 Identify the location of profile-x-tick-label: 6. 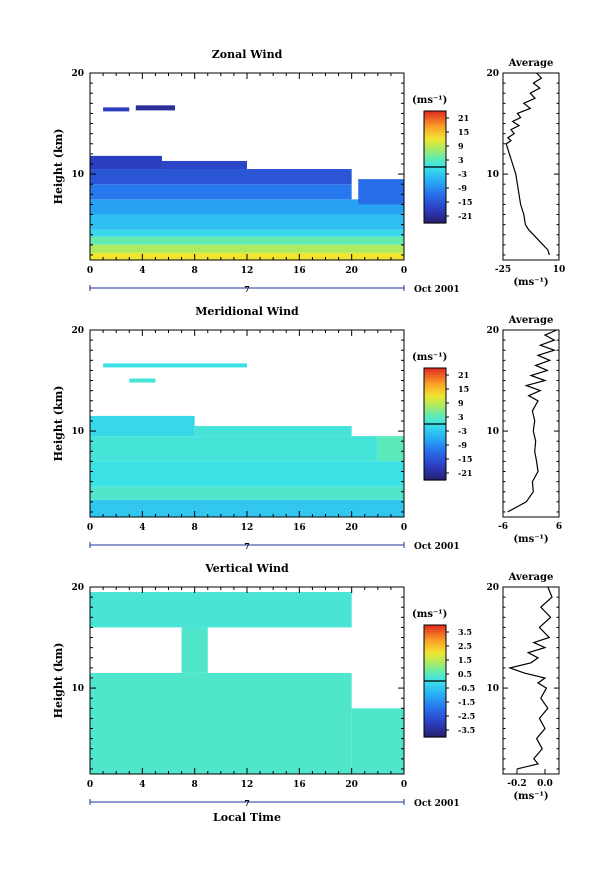
(559, 527).